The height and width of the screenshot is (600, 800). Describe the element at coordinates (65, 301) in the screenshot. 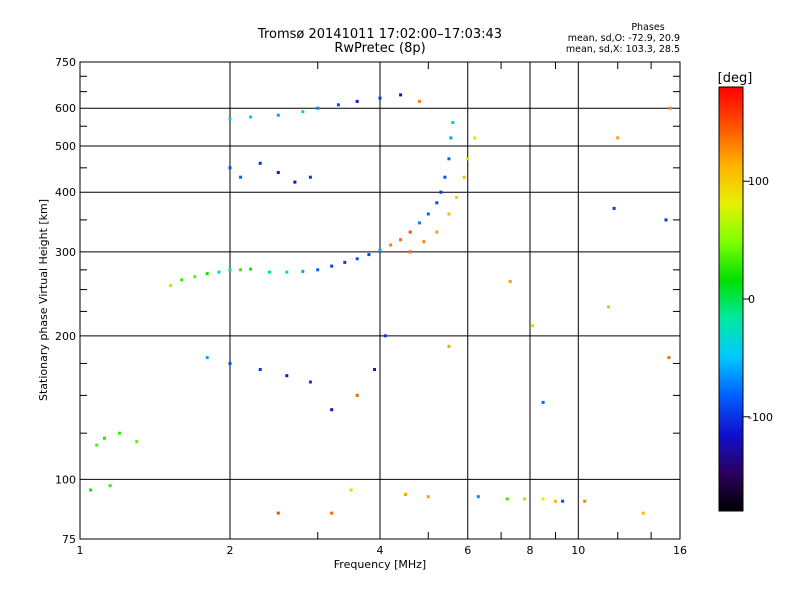

I see `y-tick-labels: 75 100 200 300 400 500 600 750` at that location.